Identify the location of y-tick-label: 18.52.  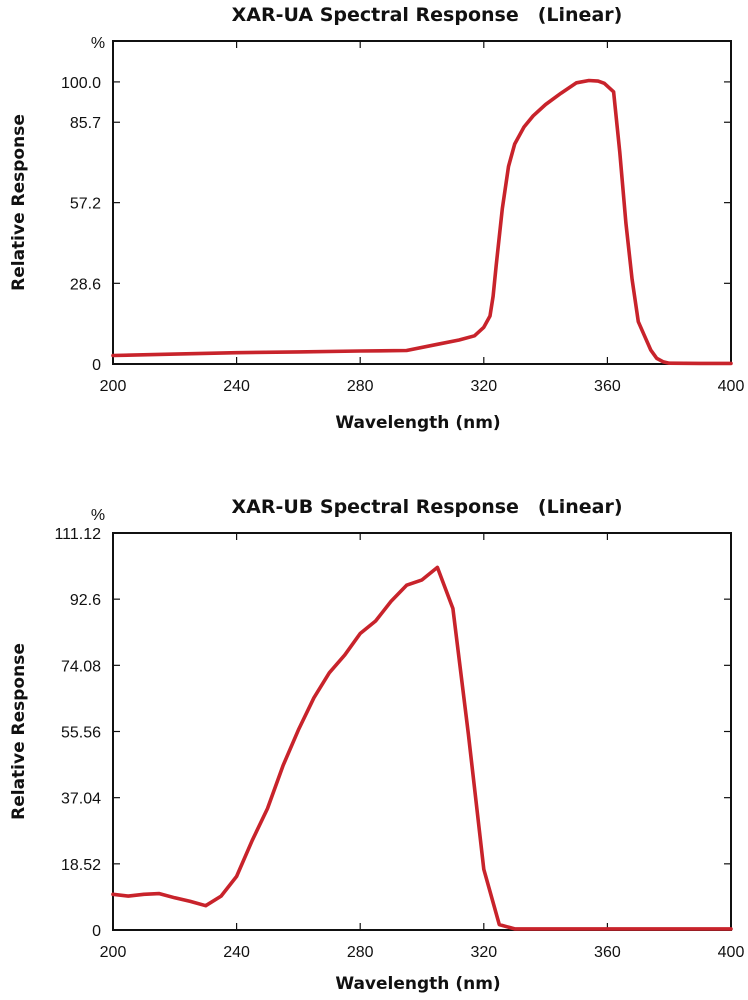
(81, 865).